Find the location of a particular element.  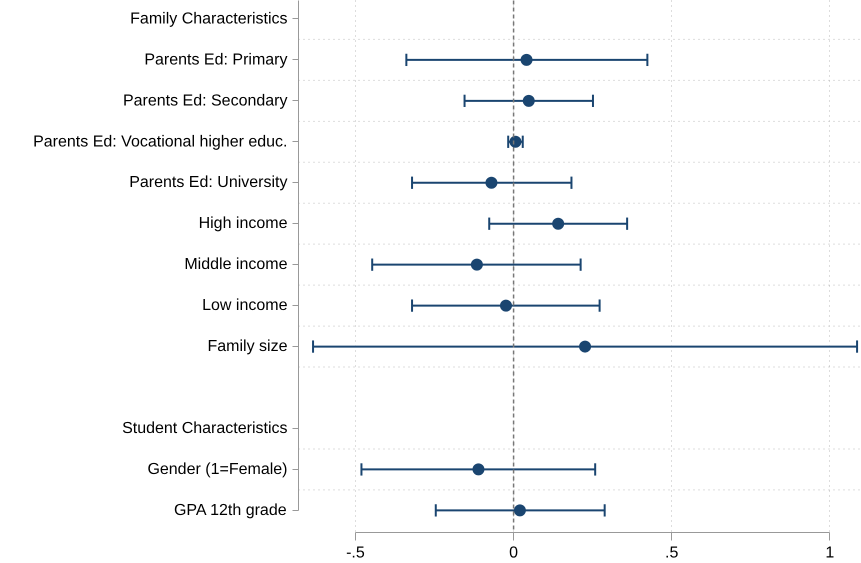

x-tick-label: .5 is located at coordinates (671, 553).